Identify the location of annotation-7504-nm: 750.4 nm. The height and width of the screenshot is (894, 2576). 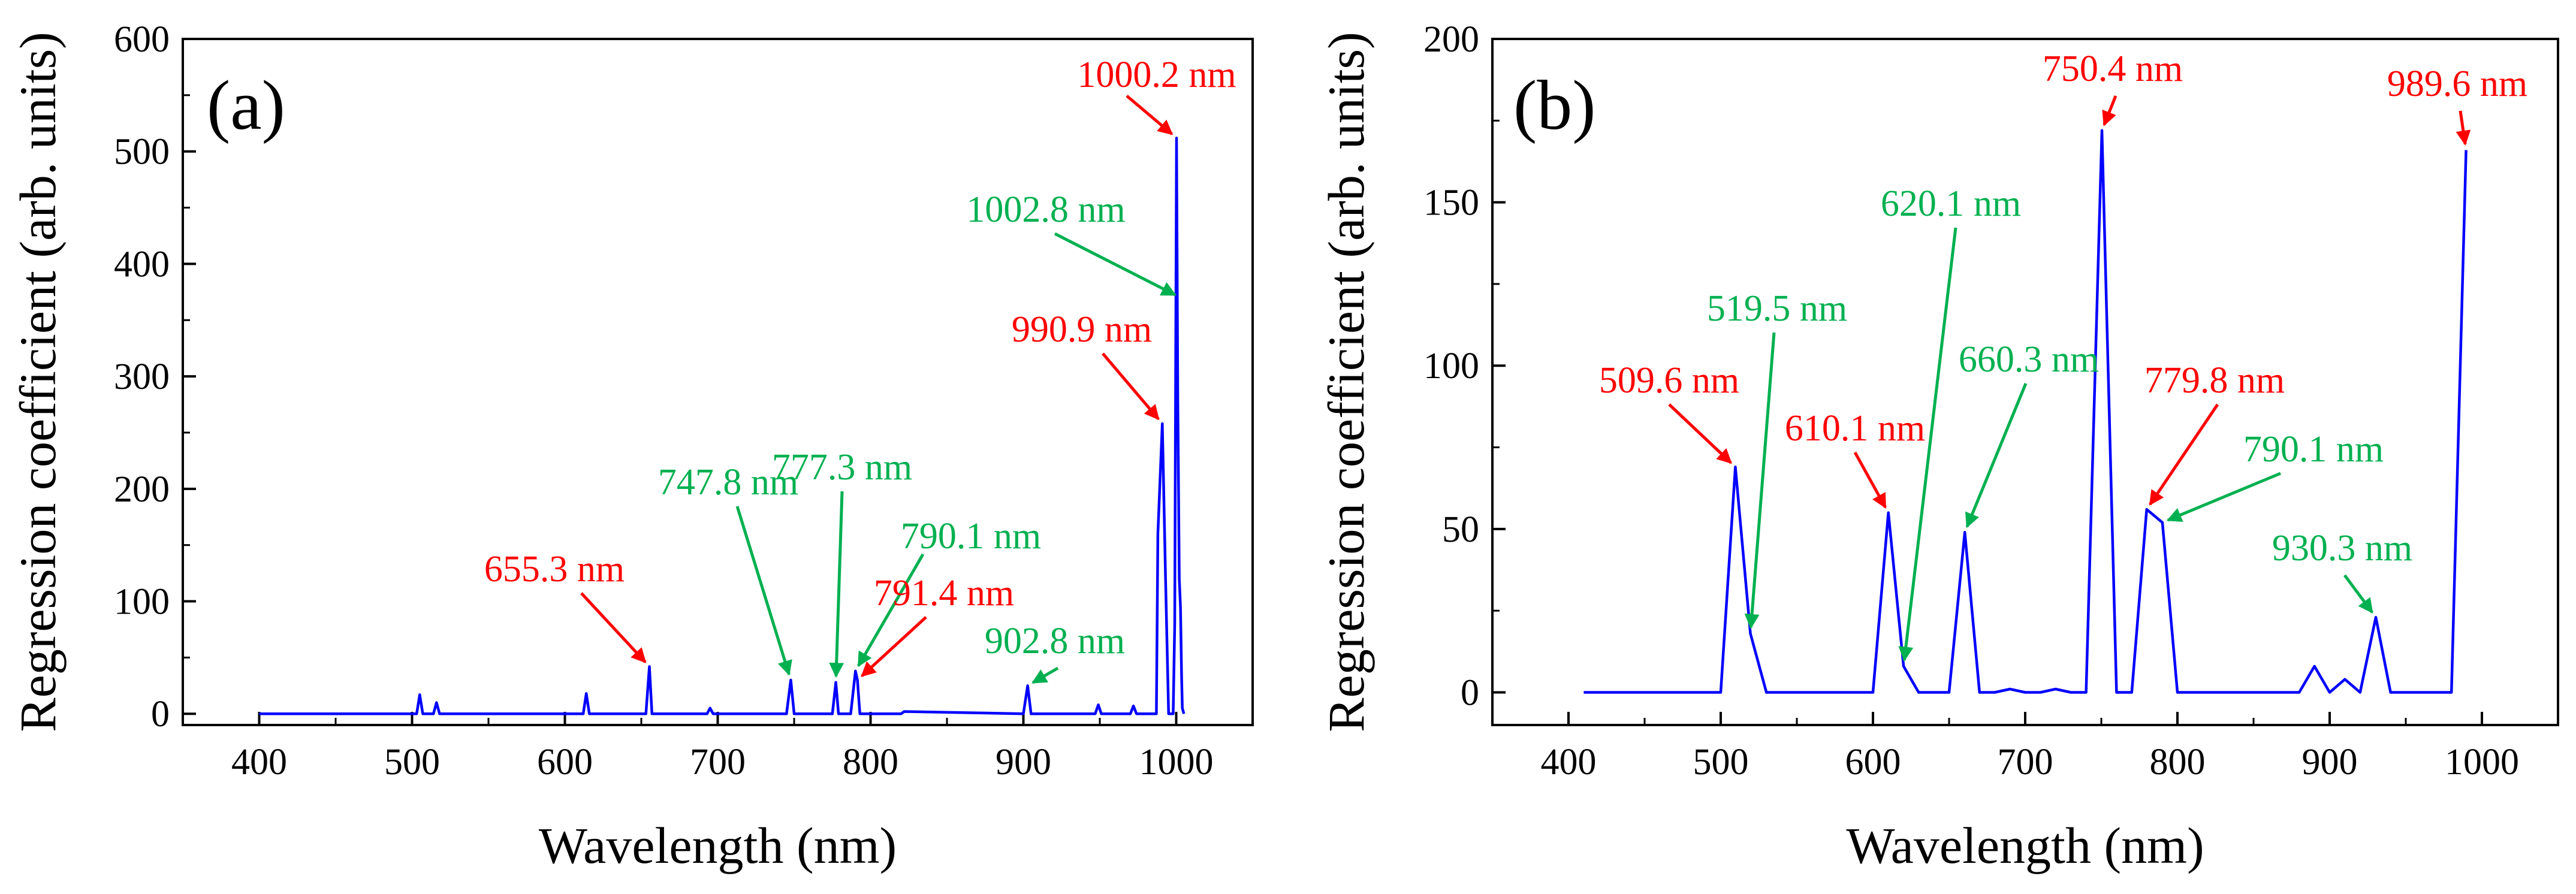
(2113, 87).